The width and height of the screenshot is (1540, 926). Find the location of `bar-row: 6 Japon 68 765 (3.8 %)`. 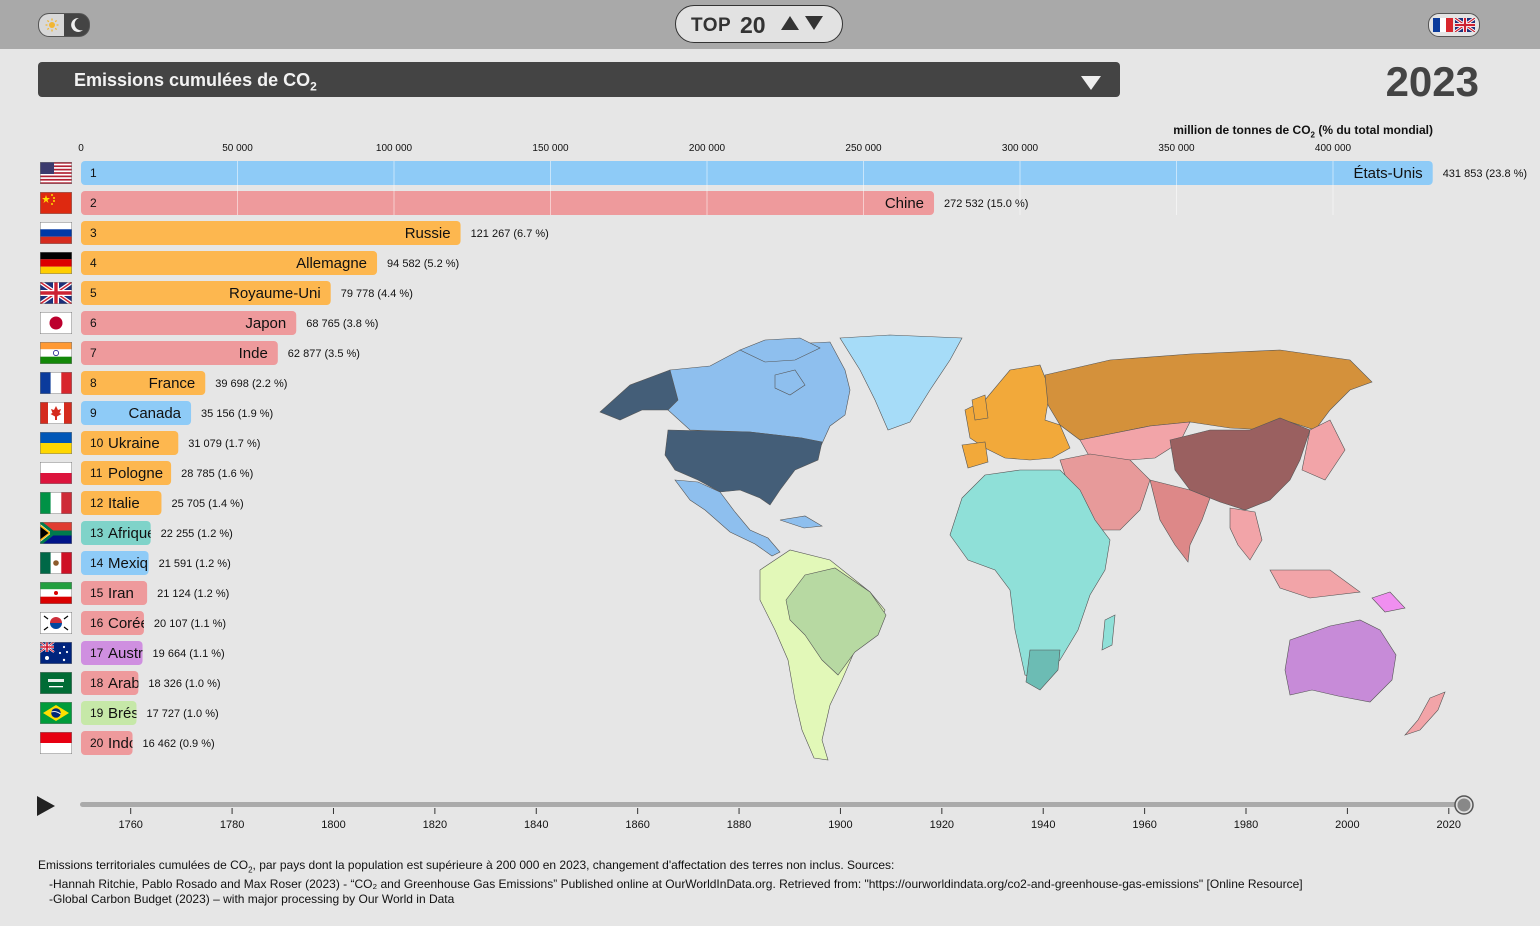

bar-row: 6 Japon 68 765 (3.8 %) is located at coordinates (229, 323).